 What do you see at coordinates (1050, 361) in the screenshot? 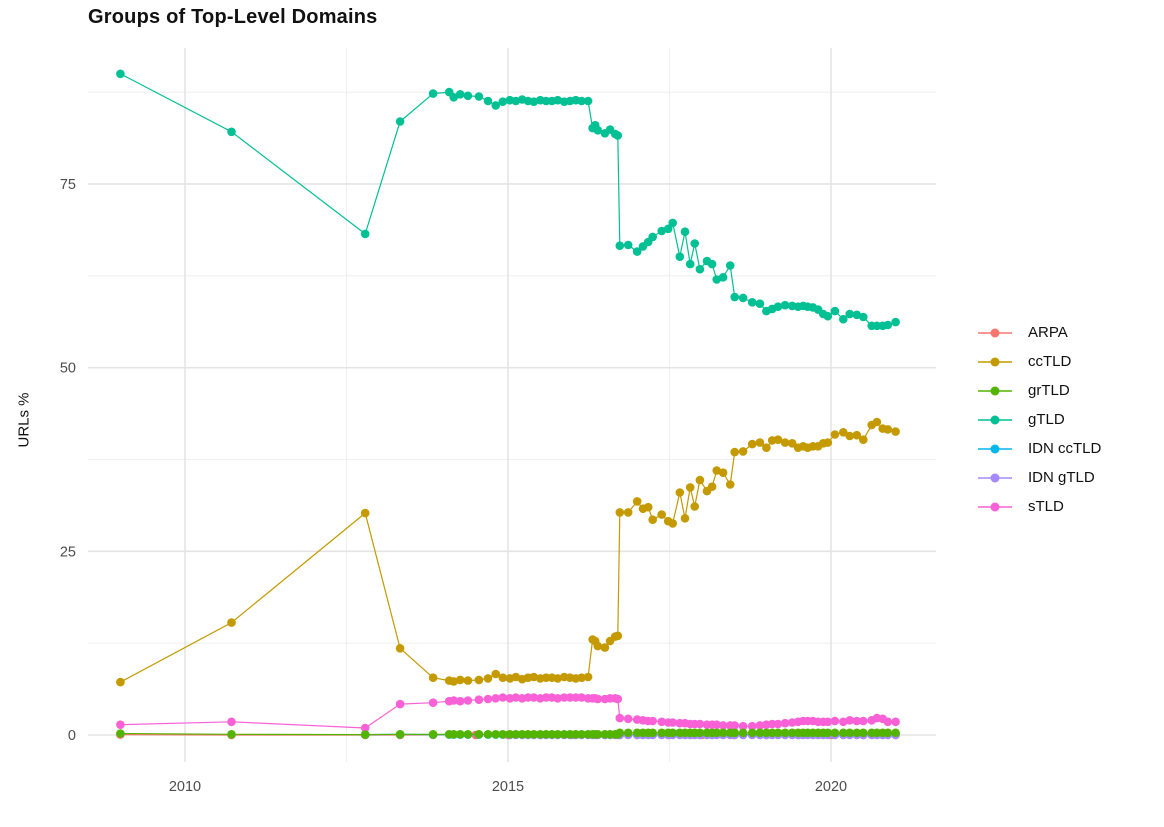
I see `legend-item-label: ccTLD` at bounding box center [1050, 361].